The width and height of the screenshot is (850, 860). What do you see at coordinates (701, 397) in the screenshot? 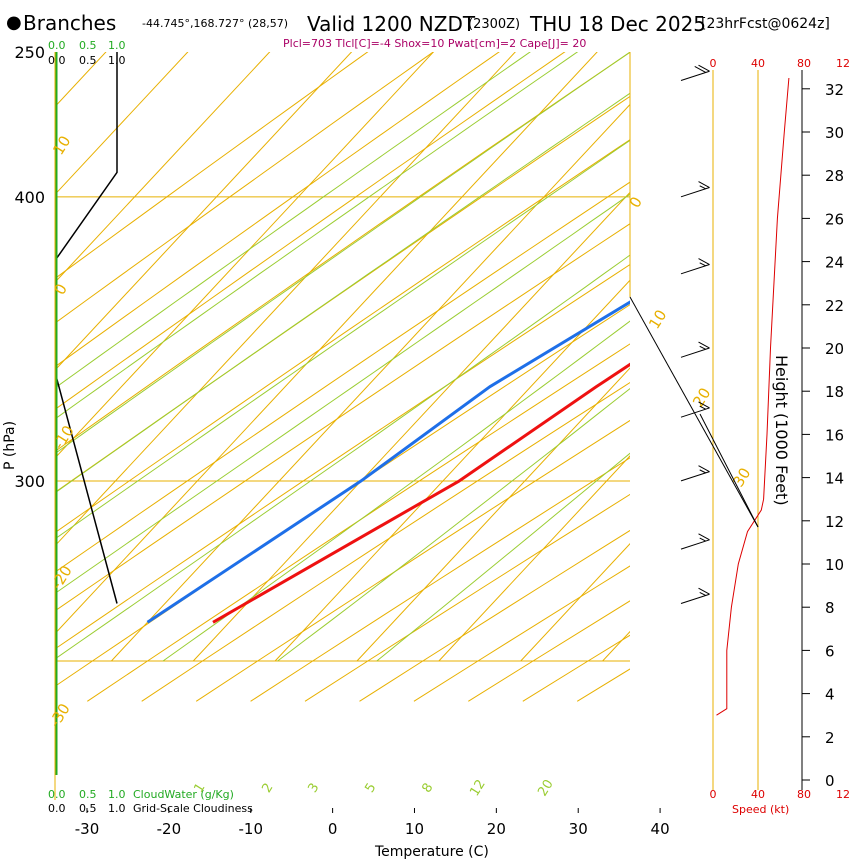
I see `isotherm-label: 20` at bounding box center [701, 397].